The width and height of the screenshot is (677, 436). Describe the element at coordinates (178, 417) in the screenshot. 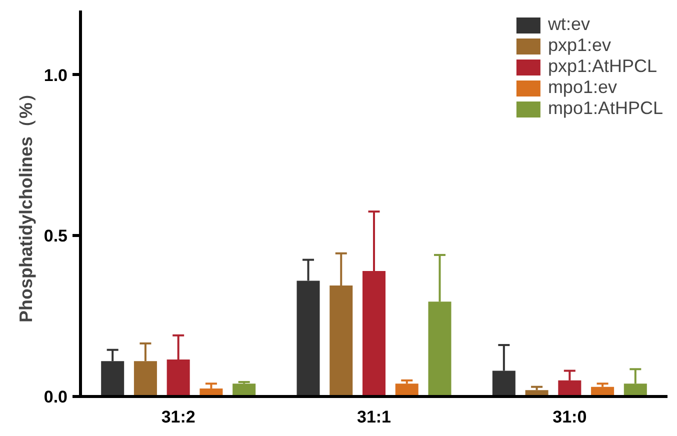

I see `x-tick-label: 31:2` at that location.